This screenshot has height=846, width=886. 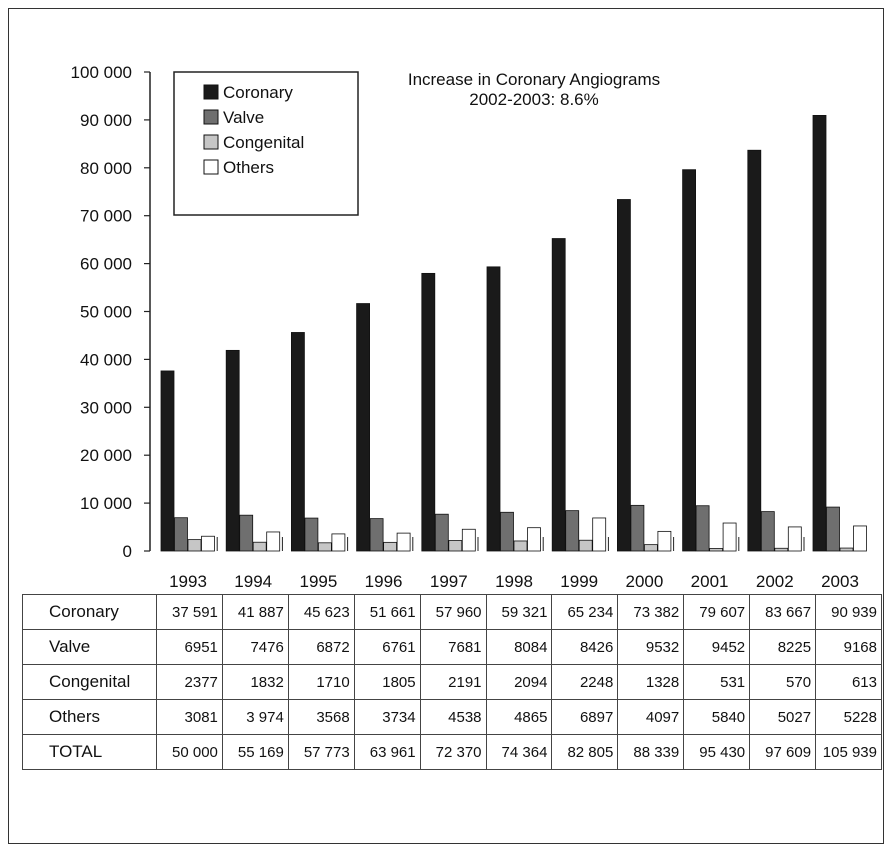 What do you see at coordinates (387, 717) in the screenshot?
I see `table-cell: 3734` at bounding box center [387, 717].